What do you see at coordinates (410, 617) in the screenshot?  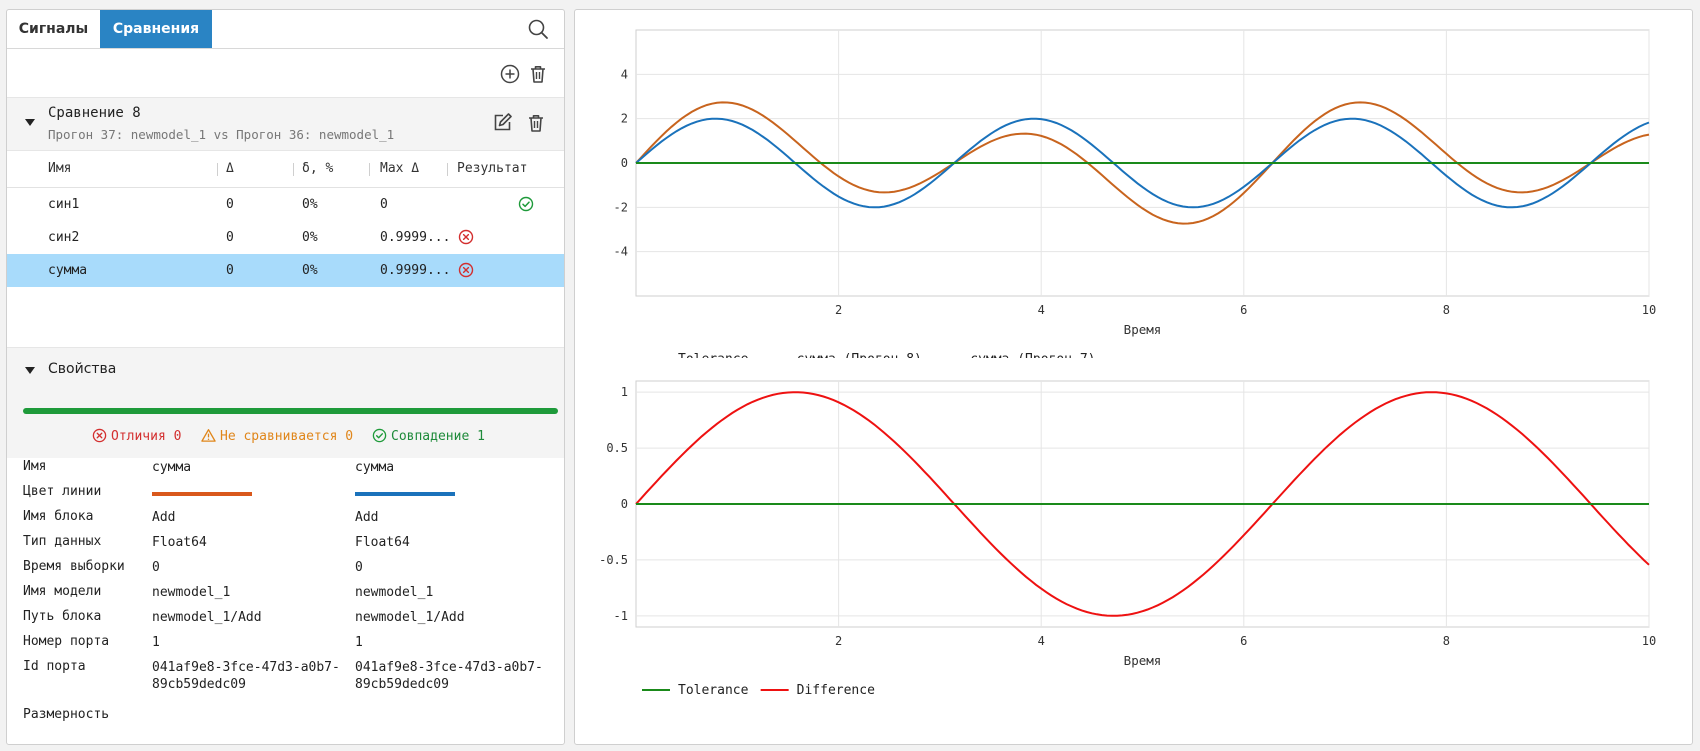 I see `property-value-right: newmodel_1/Add` at bounding box center [410, 617].